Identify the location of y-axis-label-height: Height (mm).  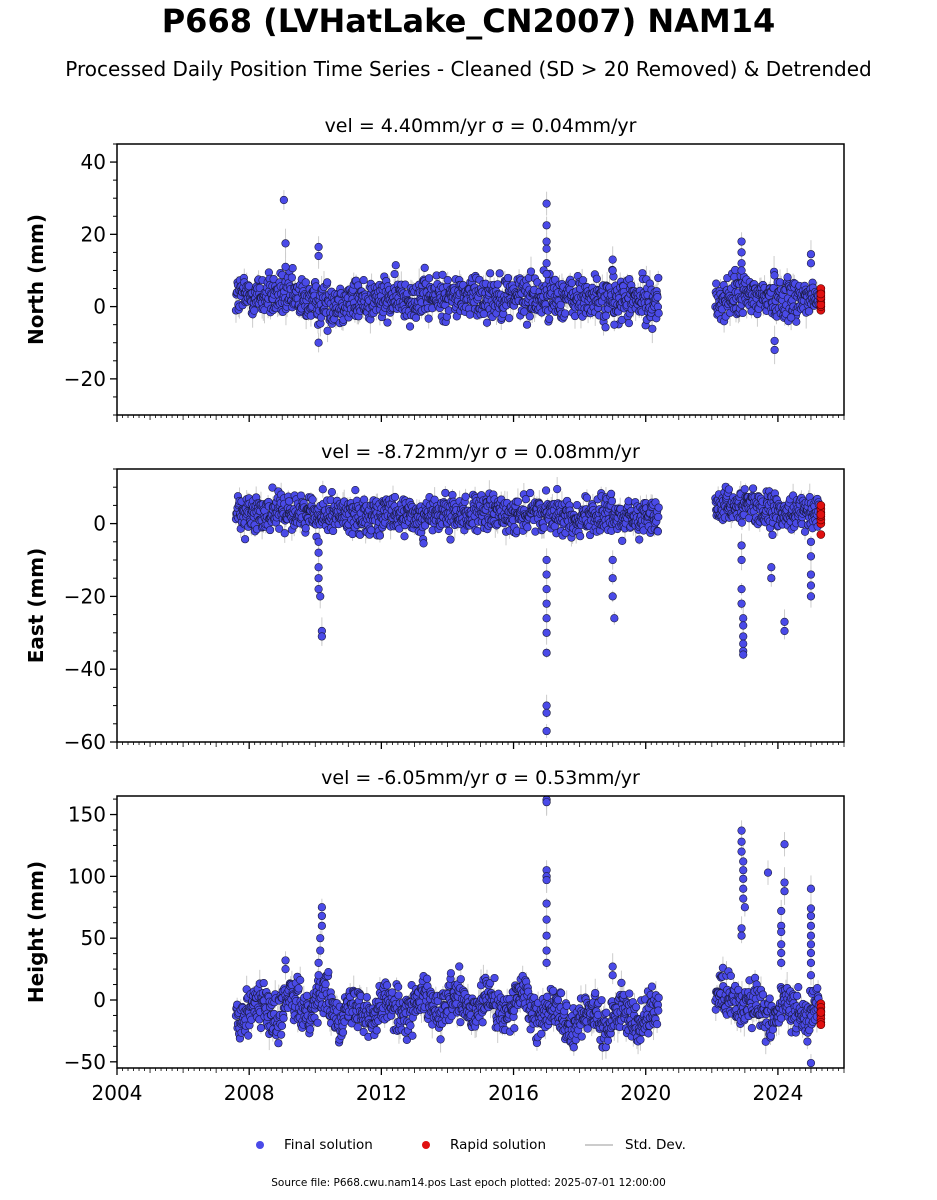
(36, 932).